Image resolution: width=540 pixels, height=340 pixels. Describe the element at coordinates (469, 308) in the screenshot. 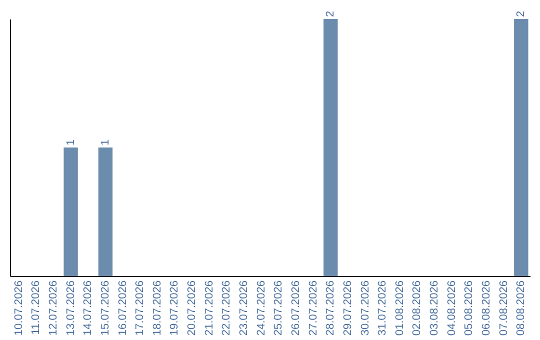

I see `x-tick-label: 05.08.2026` at that location.